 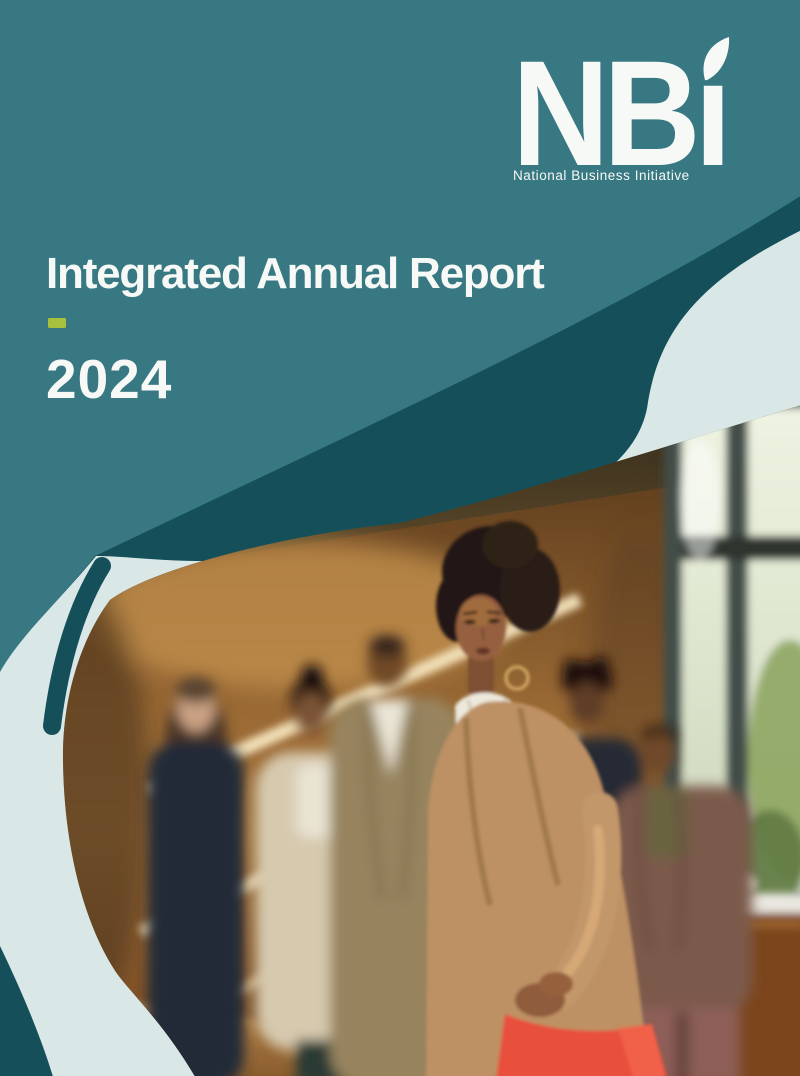 What do you see at coordinates (57, 323) in the screenshot?
I see `accent-dash` at bounding box center [57, 323].